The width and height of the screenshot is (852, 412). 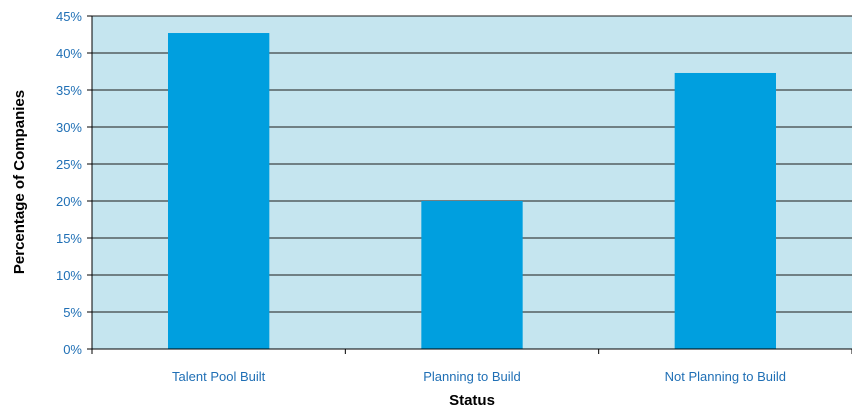 I want to click on y-tick-label: 10%, so click(x=69, y=275).